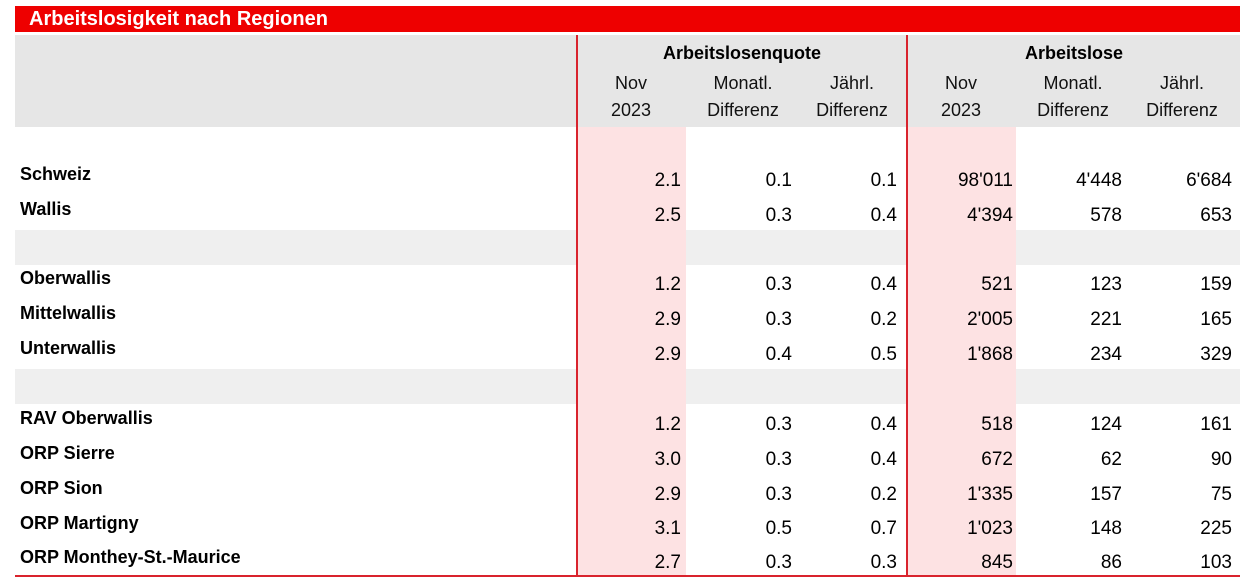  Describe the element at coordinates (66, 278) in the screenshot. I see `row-label: Oberwallis` at that location.